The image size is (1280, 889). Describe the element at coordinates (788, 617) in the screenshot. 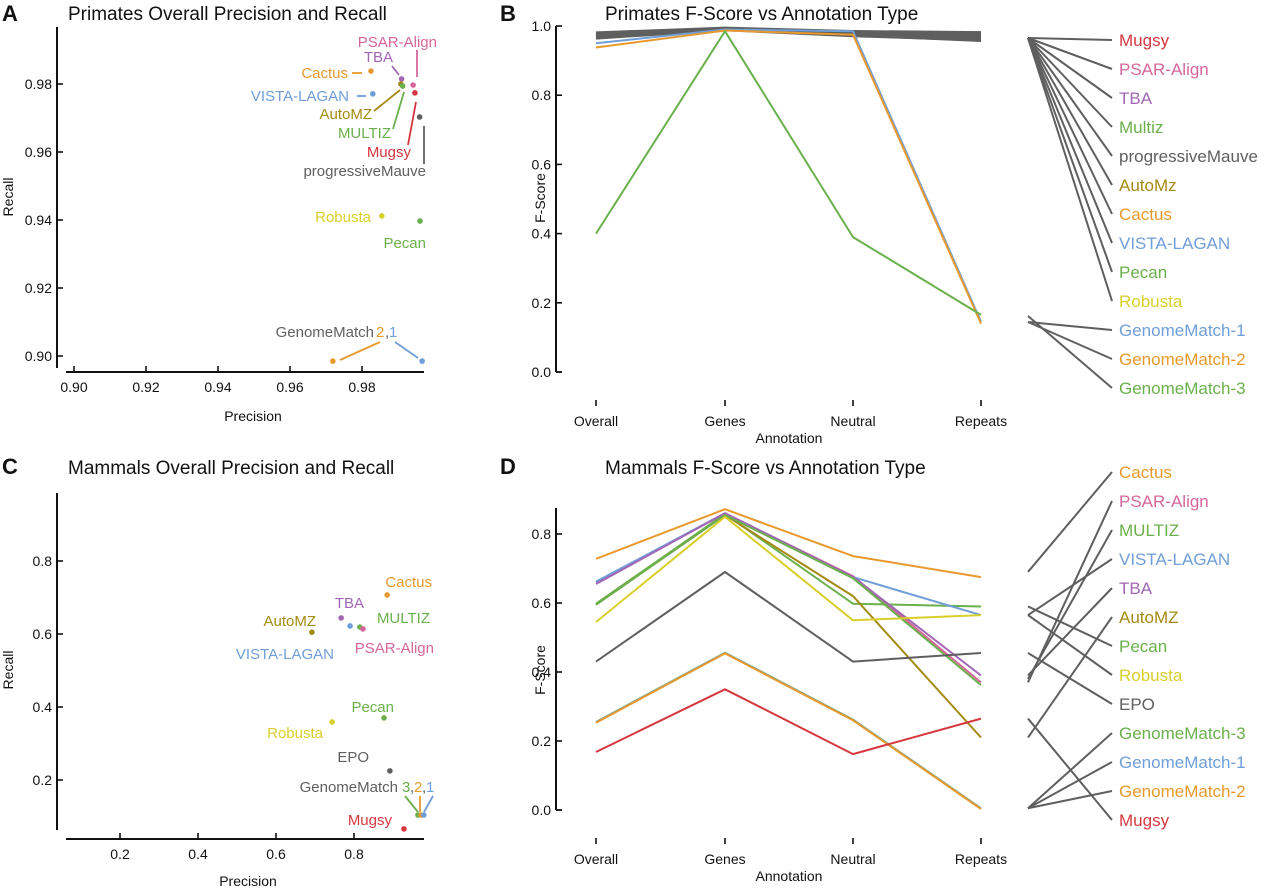

I see `series-line-epo` at that location.